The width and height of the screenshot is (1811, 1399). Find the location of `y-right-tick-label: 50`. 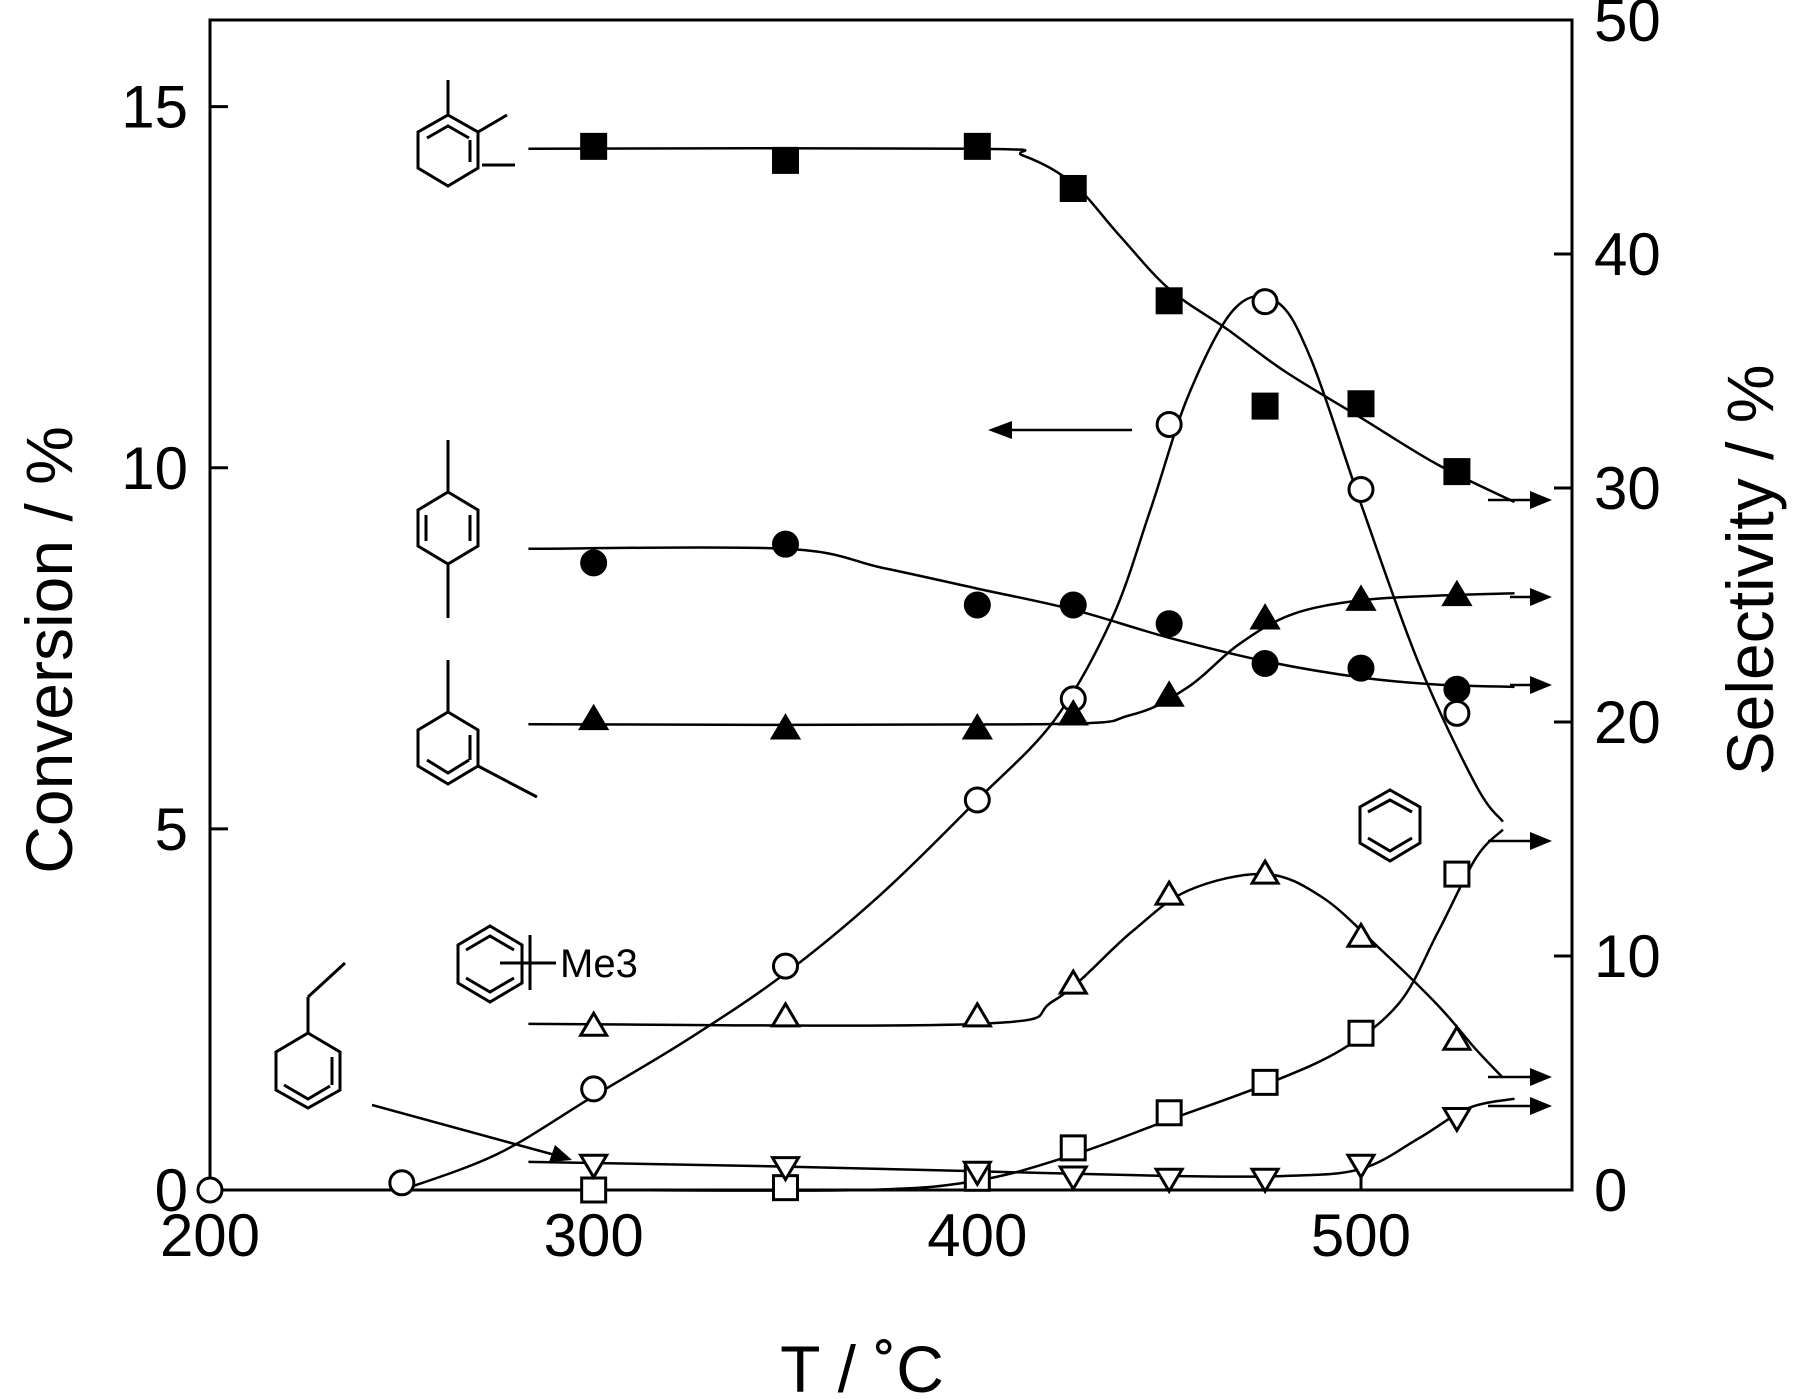

y-right-tick-label: 50 is located at coordinates (1627, 27).